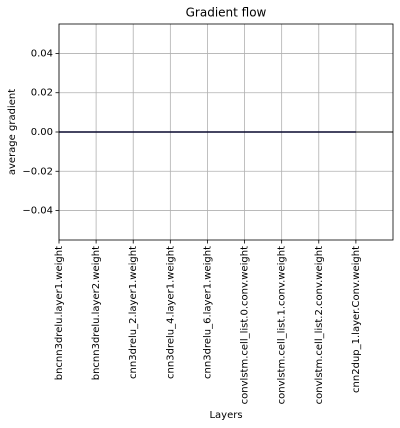 This screenshot has height=428, width=400. Describe the element at coordinates (319, 325) in the screenshot. I see `x-tick-label: convlstm.cell_list.2.conv.weight` at that location.